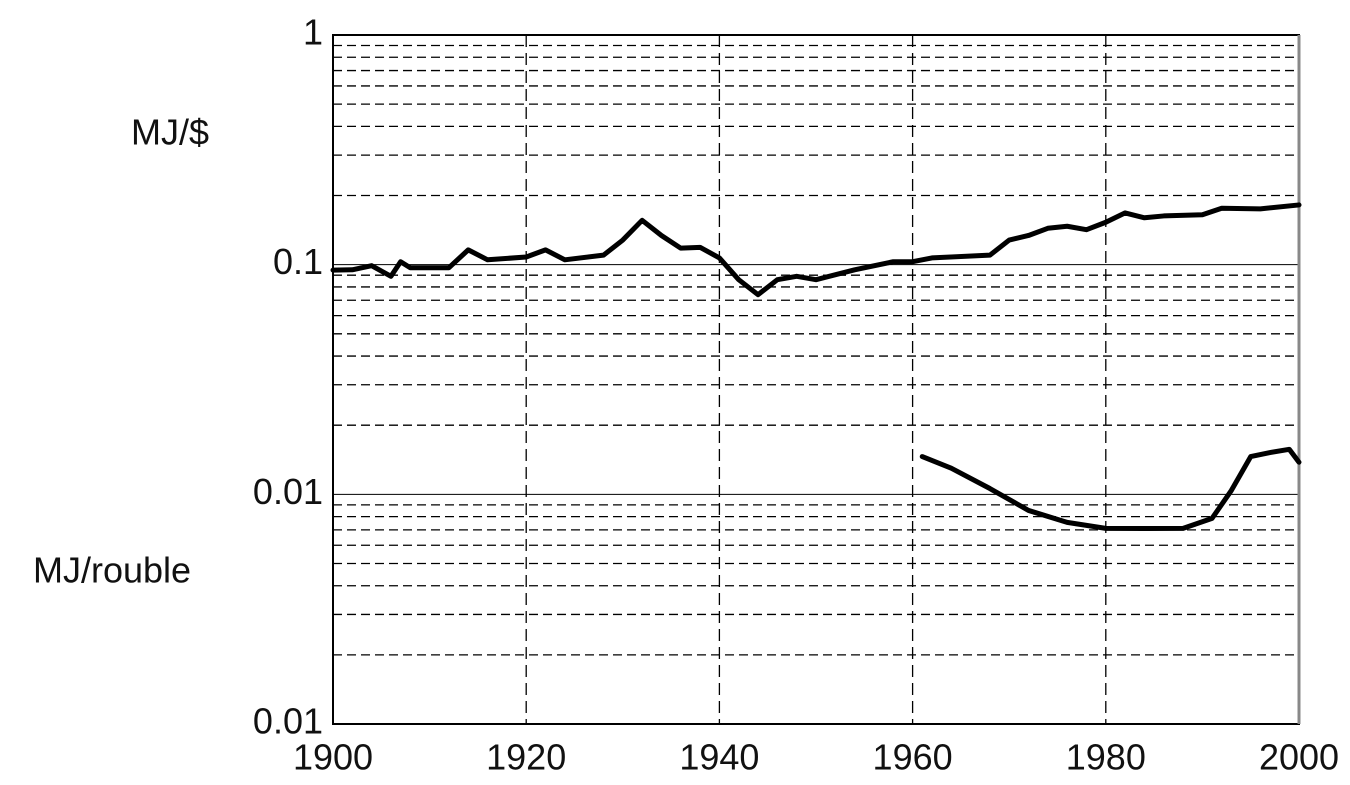 The height and width of the screenshot is (785, 1350). What do you see at coordinates (1299, 757) in the screenshot?
I see `x-tick-label: 2000` at bounding box center [1299, 757].